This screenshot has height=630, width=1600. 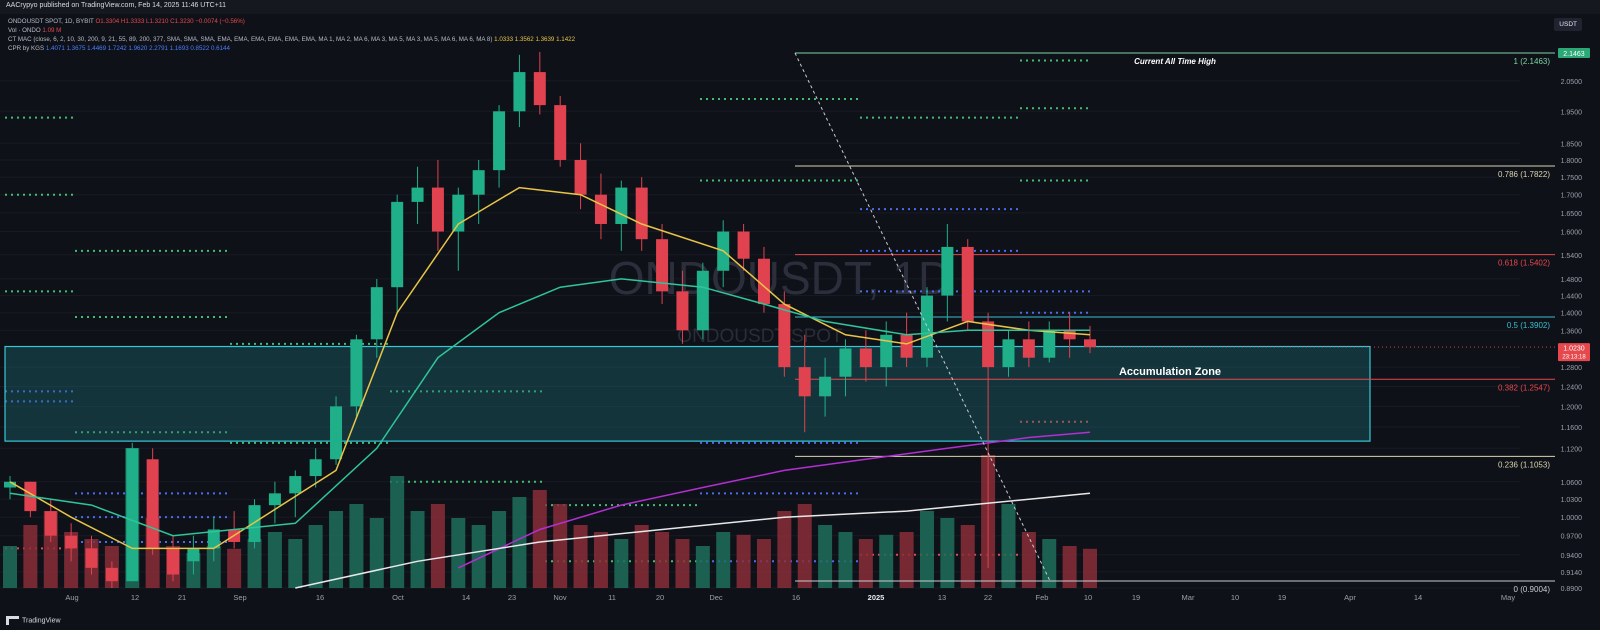 What do you see at coordinates (760, 336) in the screenshot?
I see `watermark-exchange: ONDOUSDT SPOT` at bounding box center [760, 336].